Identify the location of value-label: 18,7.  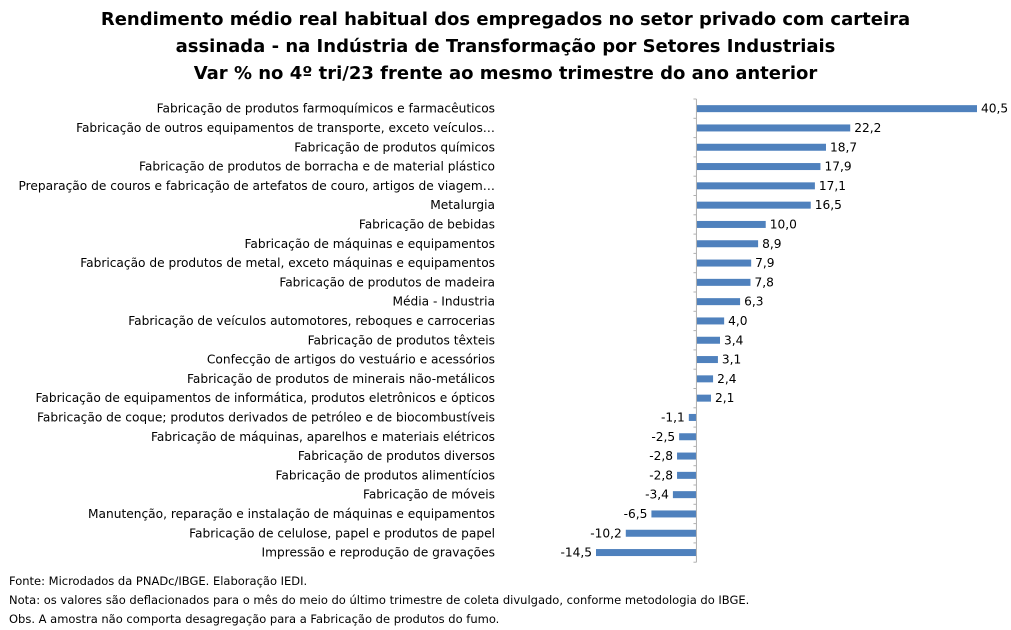
(843, 147).